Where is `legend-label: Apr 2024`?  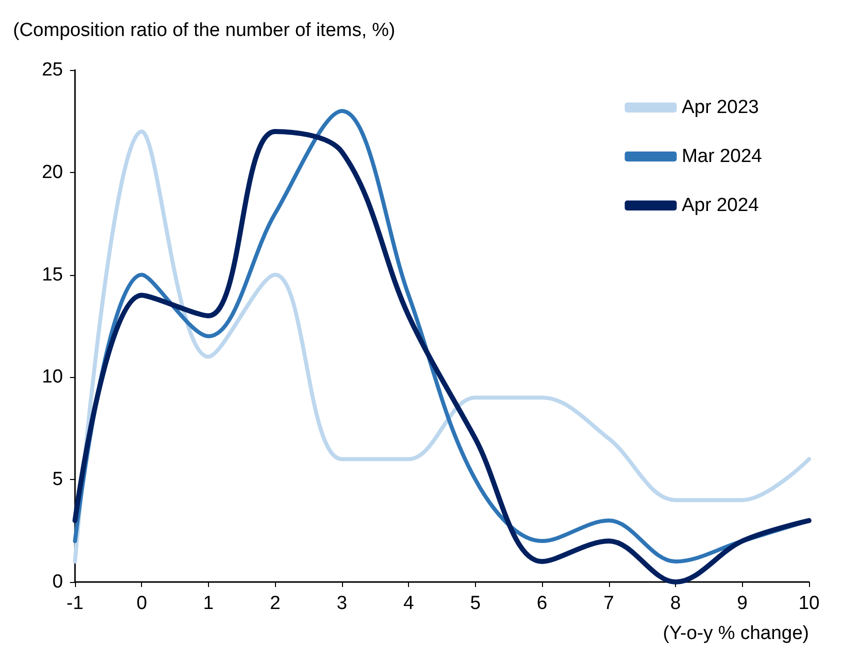 legend-label: Apr 2024 is located at coordinates (721, 205).